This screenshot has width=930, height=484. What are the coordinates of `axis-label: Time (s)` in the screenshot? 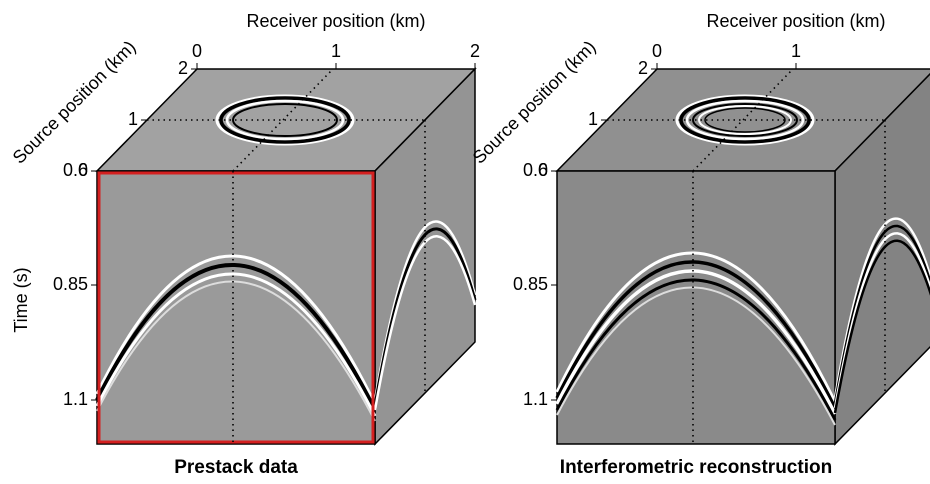 It's located at (21, 299).